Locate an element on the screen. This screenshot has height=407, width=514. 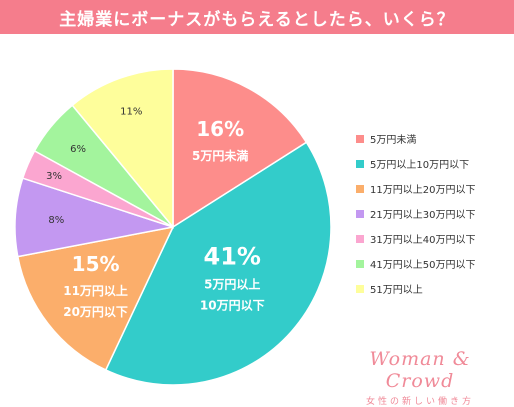
legend-item: 5万円未満 is located at coordinates (415, 138).